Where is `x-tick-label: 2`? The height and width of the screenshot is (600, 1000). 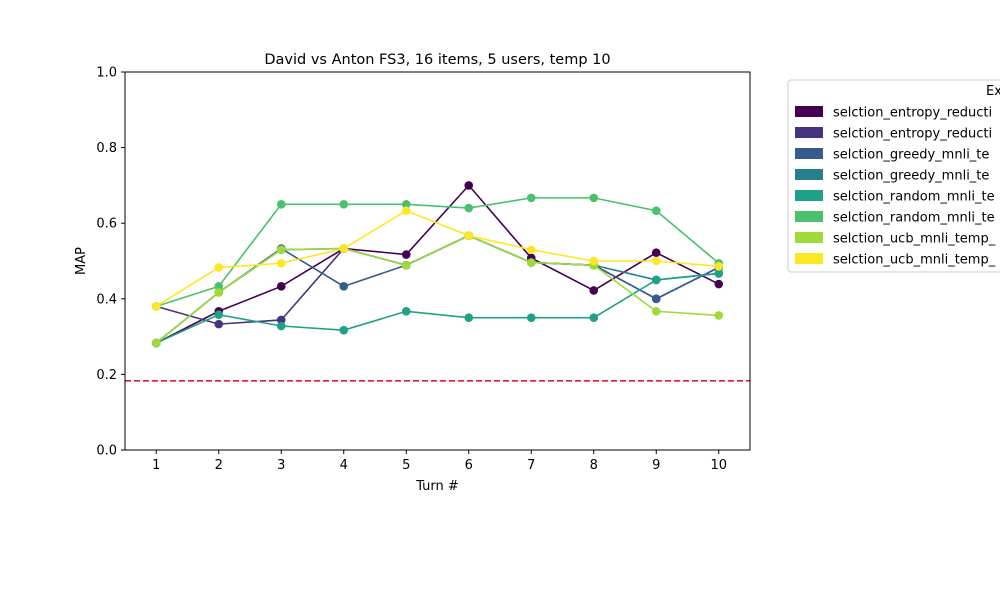 x-tick-label: 2 is located at coordinates (219, 465).